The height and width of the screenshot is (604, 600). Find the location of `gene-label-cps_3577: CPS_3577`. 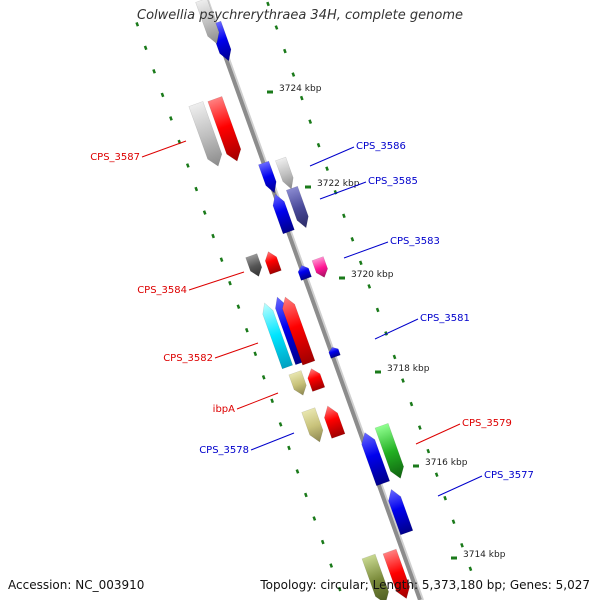

gene-label-cps_3577: CPS_3577 is located at coordinates (509, 475).